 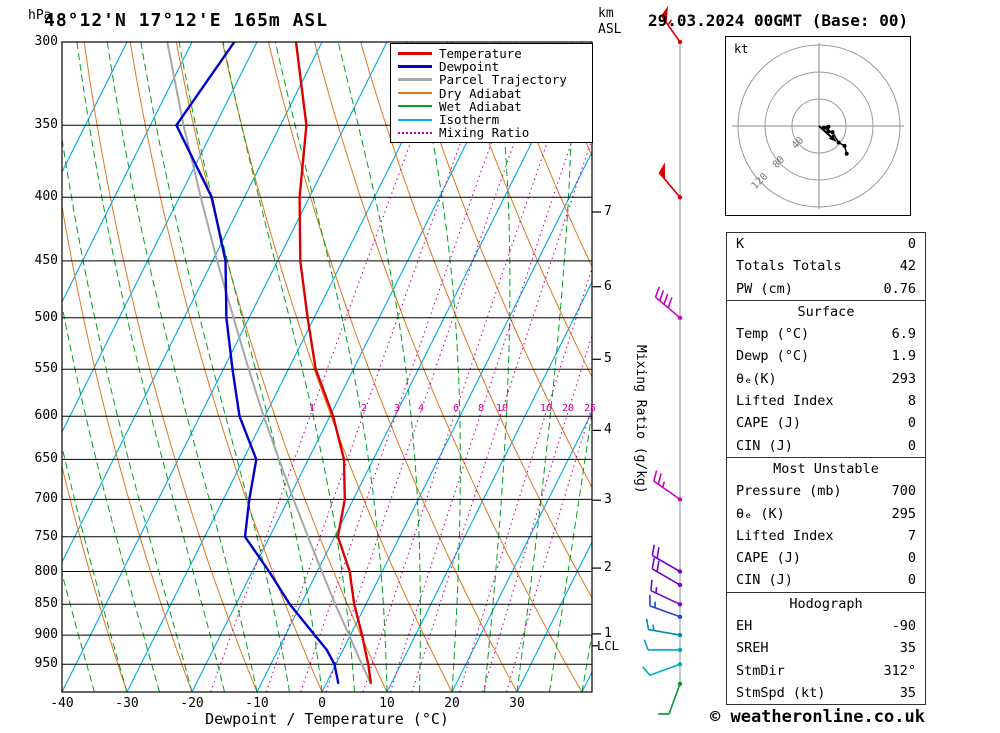 I want to click on table-row-value: 293, so click(x=903, y=378).